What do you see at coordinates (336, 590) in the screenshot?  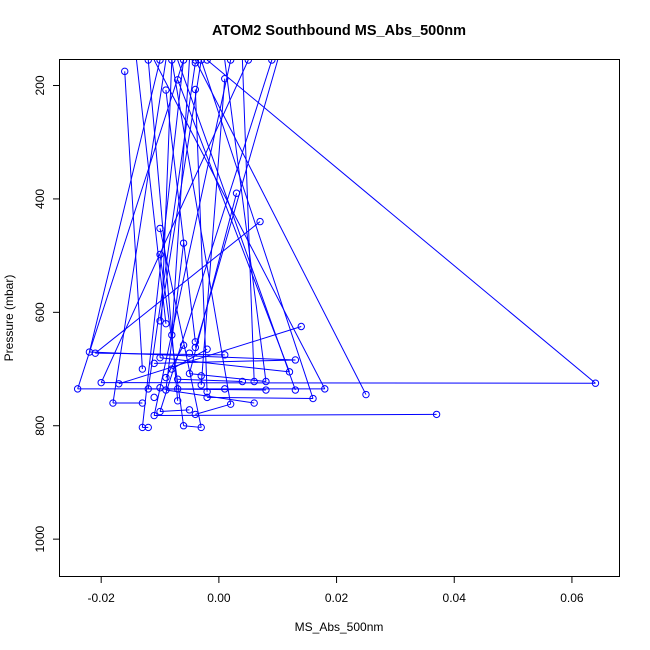 I see `x-axis: -0.02 0.00 0.02 0.04 0.06` at bounding box center [336, 590].